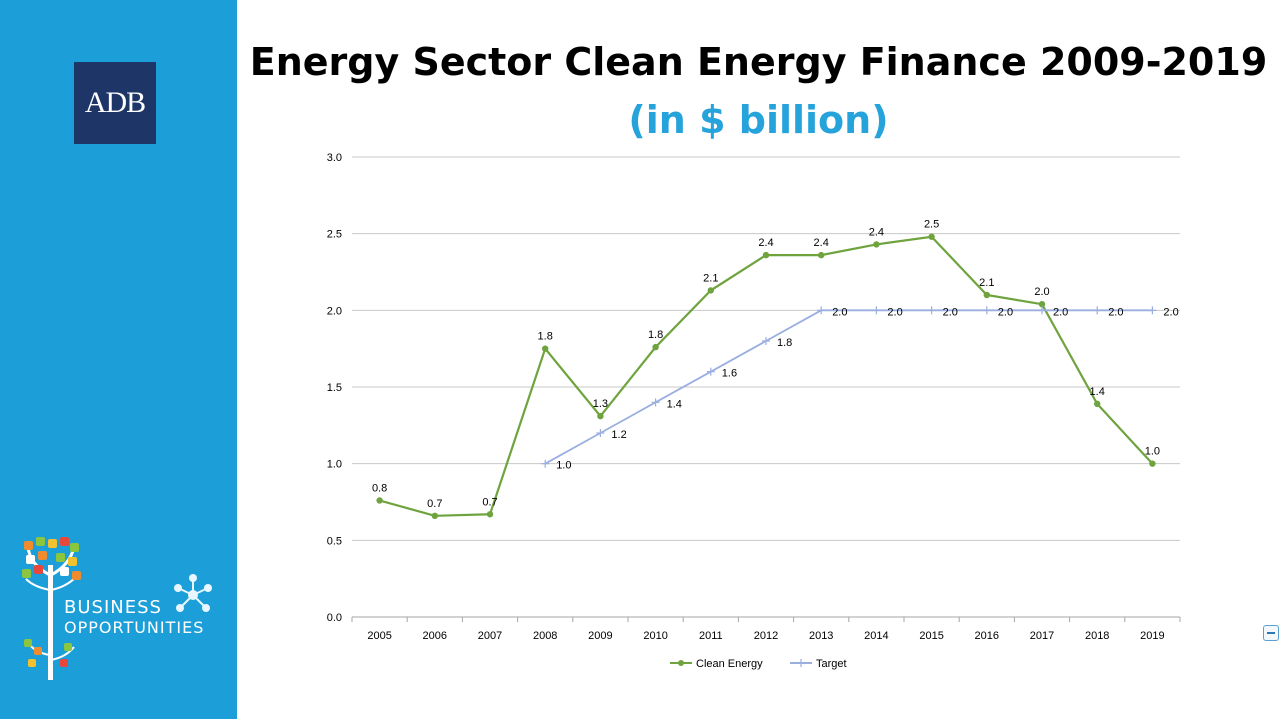 The image size is (1280, 719). What do you see at coordinates (600, 636) in the screenshot?
I see `x-tick-label: 2009` at bounding box center [600, 636].